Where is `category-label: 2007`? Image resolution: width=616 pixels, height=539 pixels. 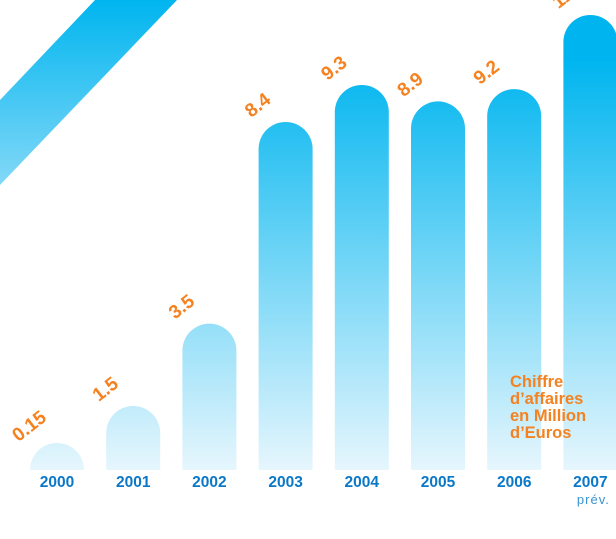 category-label: 2007 is located at coordinates (590, 482).